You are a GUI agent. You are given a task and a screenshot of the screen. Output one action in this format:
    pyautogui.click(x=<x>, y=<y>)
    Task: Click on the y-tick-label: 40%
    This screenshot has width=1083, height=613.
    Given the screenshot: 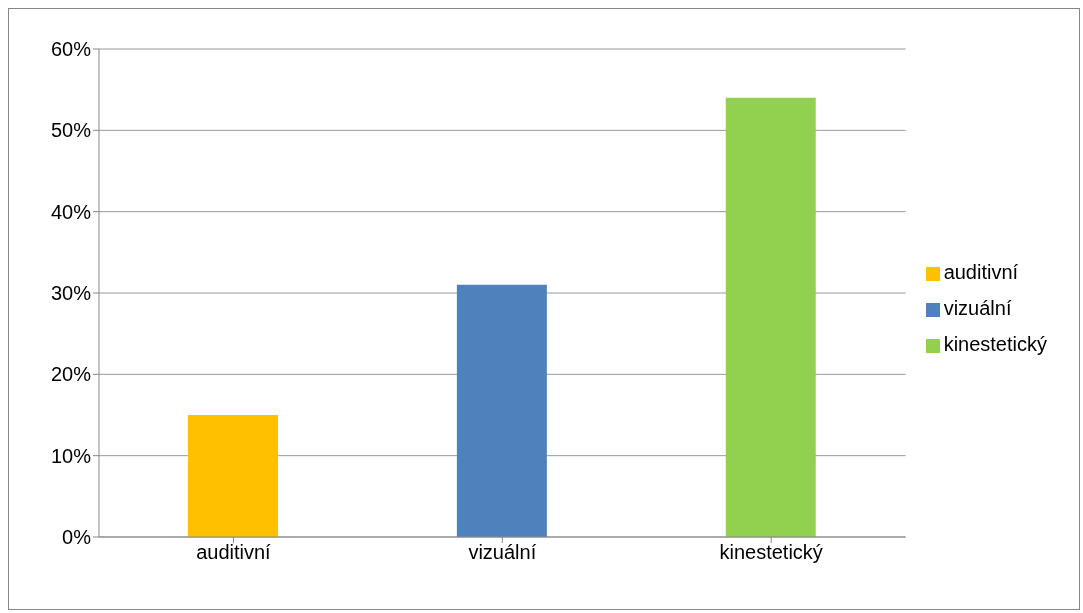 What is the action you would take?
    pyautogui.click(x=71, y=211)
    